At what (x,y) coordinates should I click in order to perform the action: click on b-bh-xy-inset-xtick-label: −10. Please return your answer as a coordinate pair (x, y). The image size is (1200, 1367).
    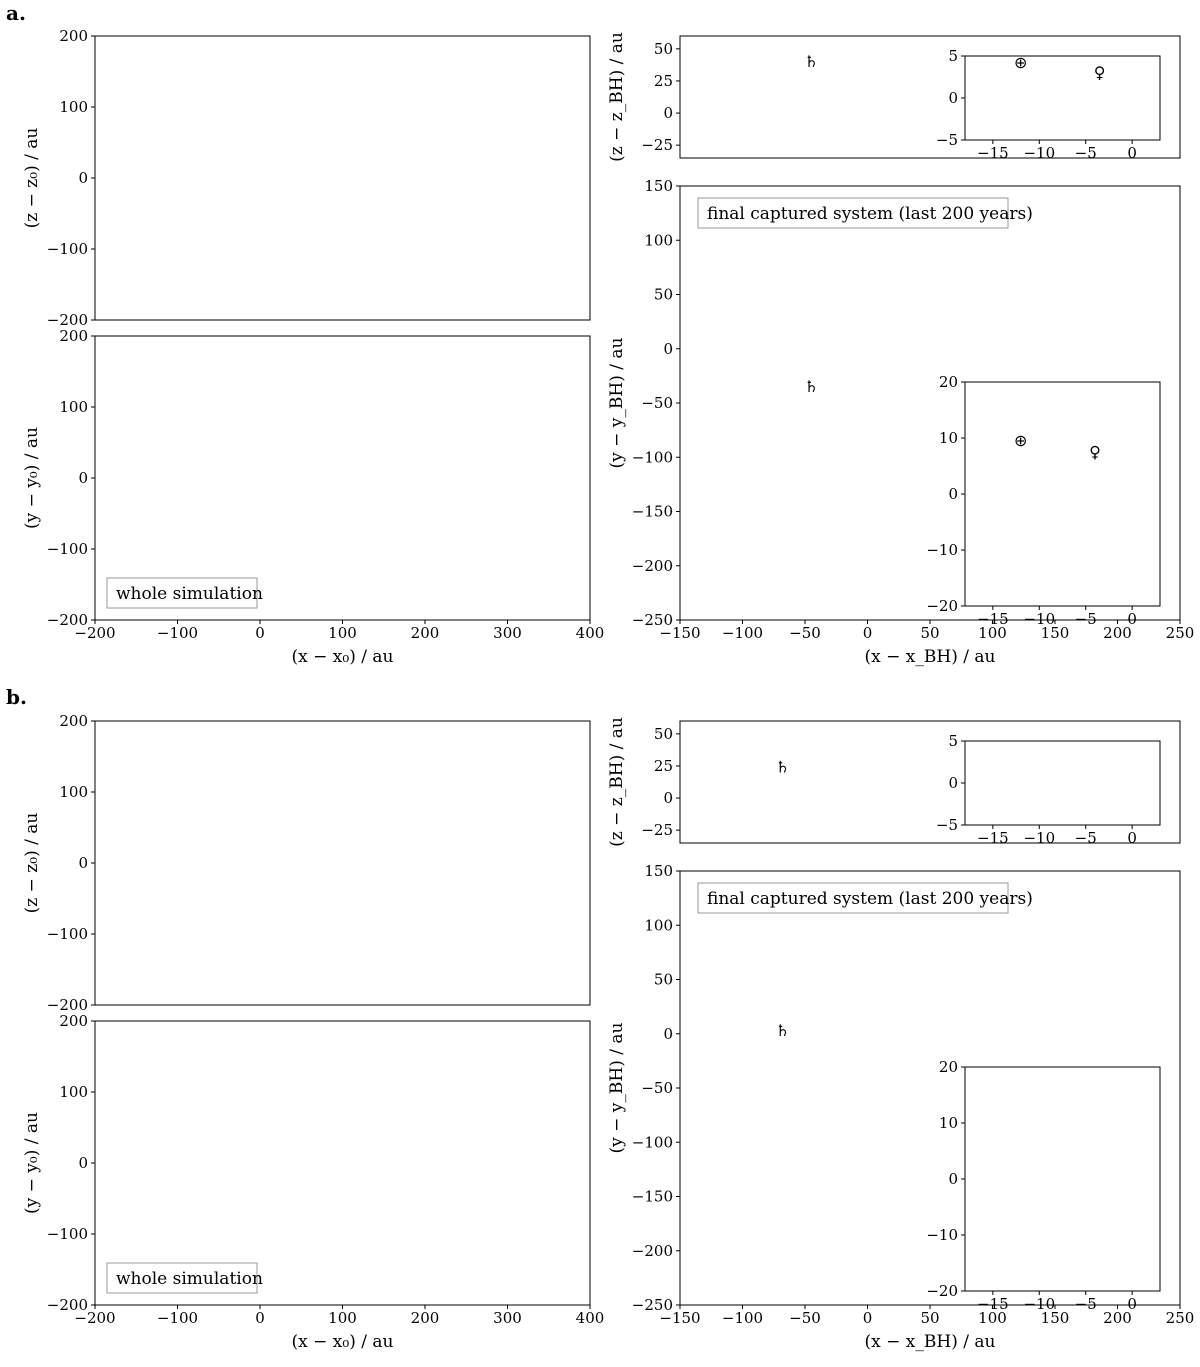
    Looking at the image, I should click on (1039, 1304).